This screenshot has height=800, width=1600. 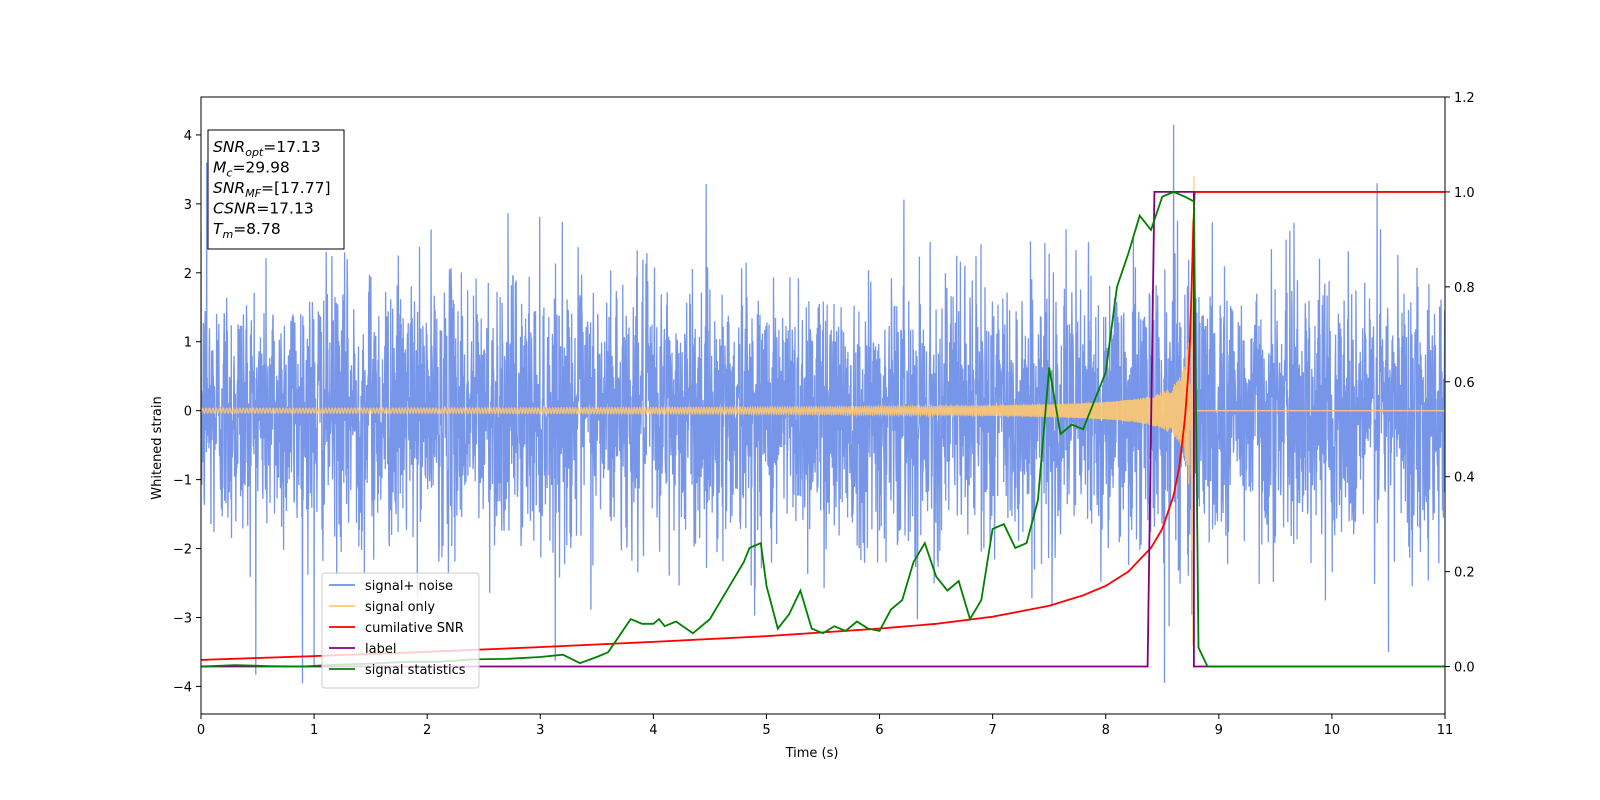 I want to click on y-right-tick-label: 0.4, so click(x=1464, y=478).